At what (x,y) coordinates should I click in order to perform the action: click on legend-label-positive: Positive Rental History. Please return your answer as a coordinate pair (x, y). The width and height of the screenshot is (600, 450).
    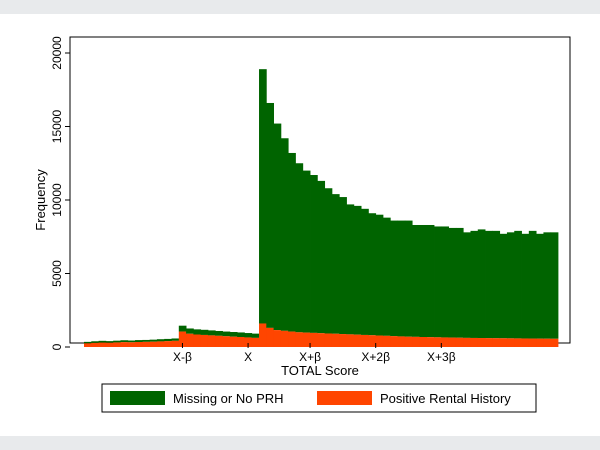
    Looking at the image, I should click on (445, 398).